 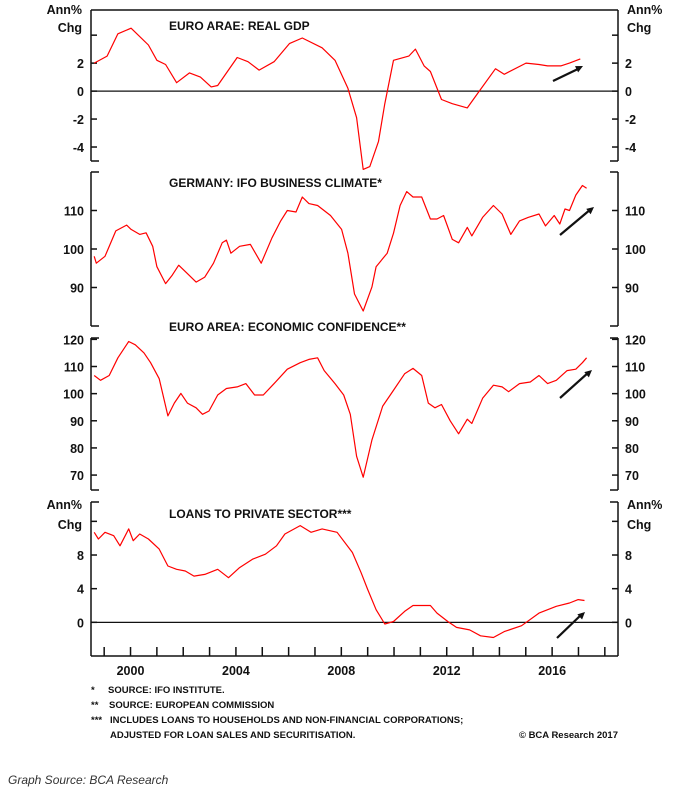 What do you see at coordinates (581, 616) in the screenshot?
I see `panel-4-trend-arrow-head-icon` at bounding box center [581, 616].